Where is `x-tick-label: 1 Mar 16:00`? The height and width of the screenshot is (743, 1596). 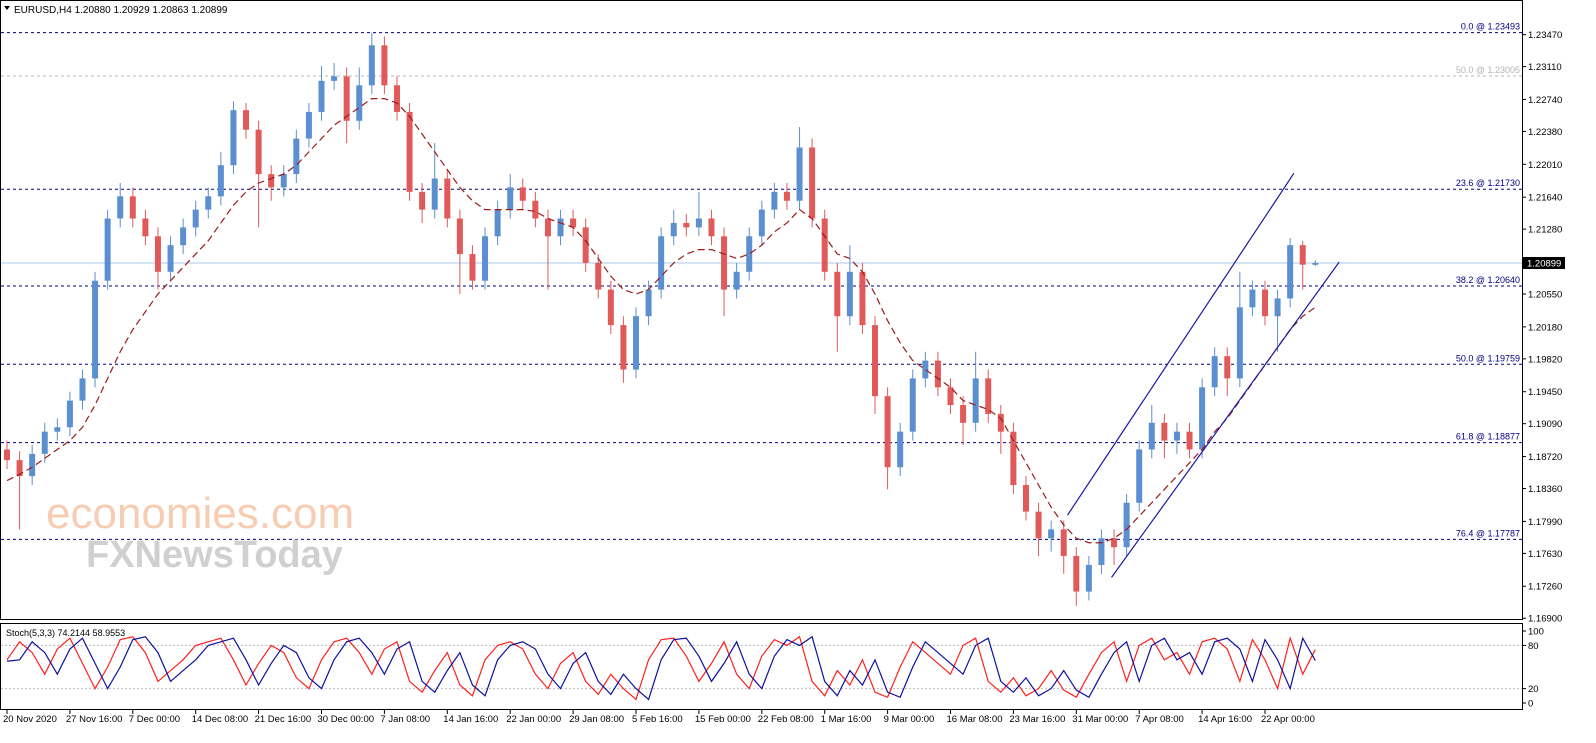
x-tick-label: 1 Mar 16:00 is located at coordinates (846, 719).